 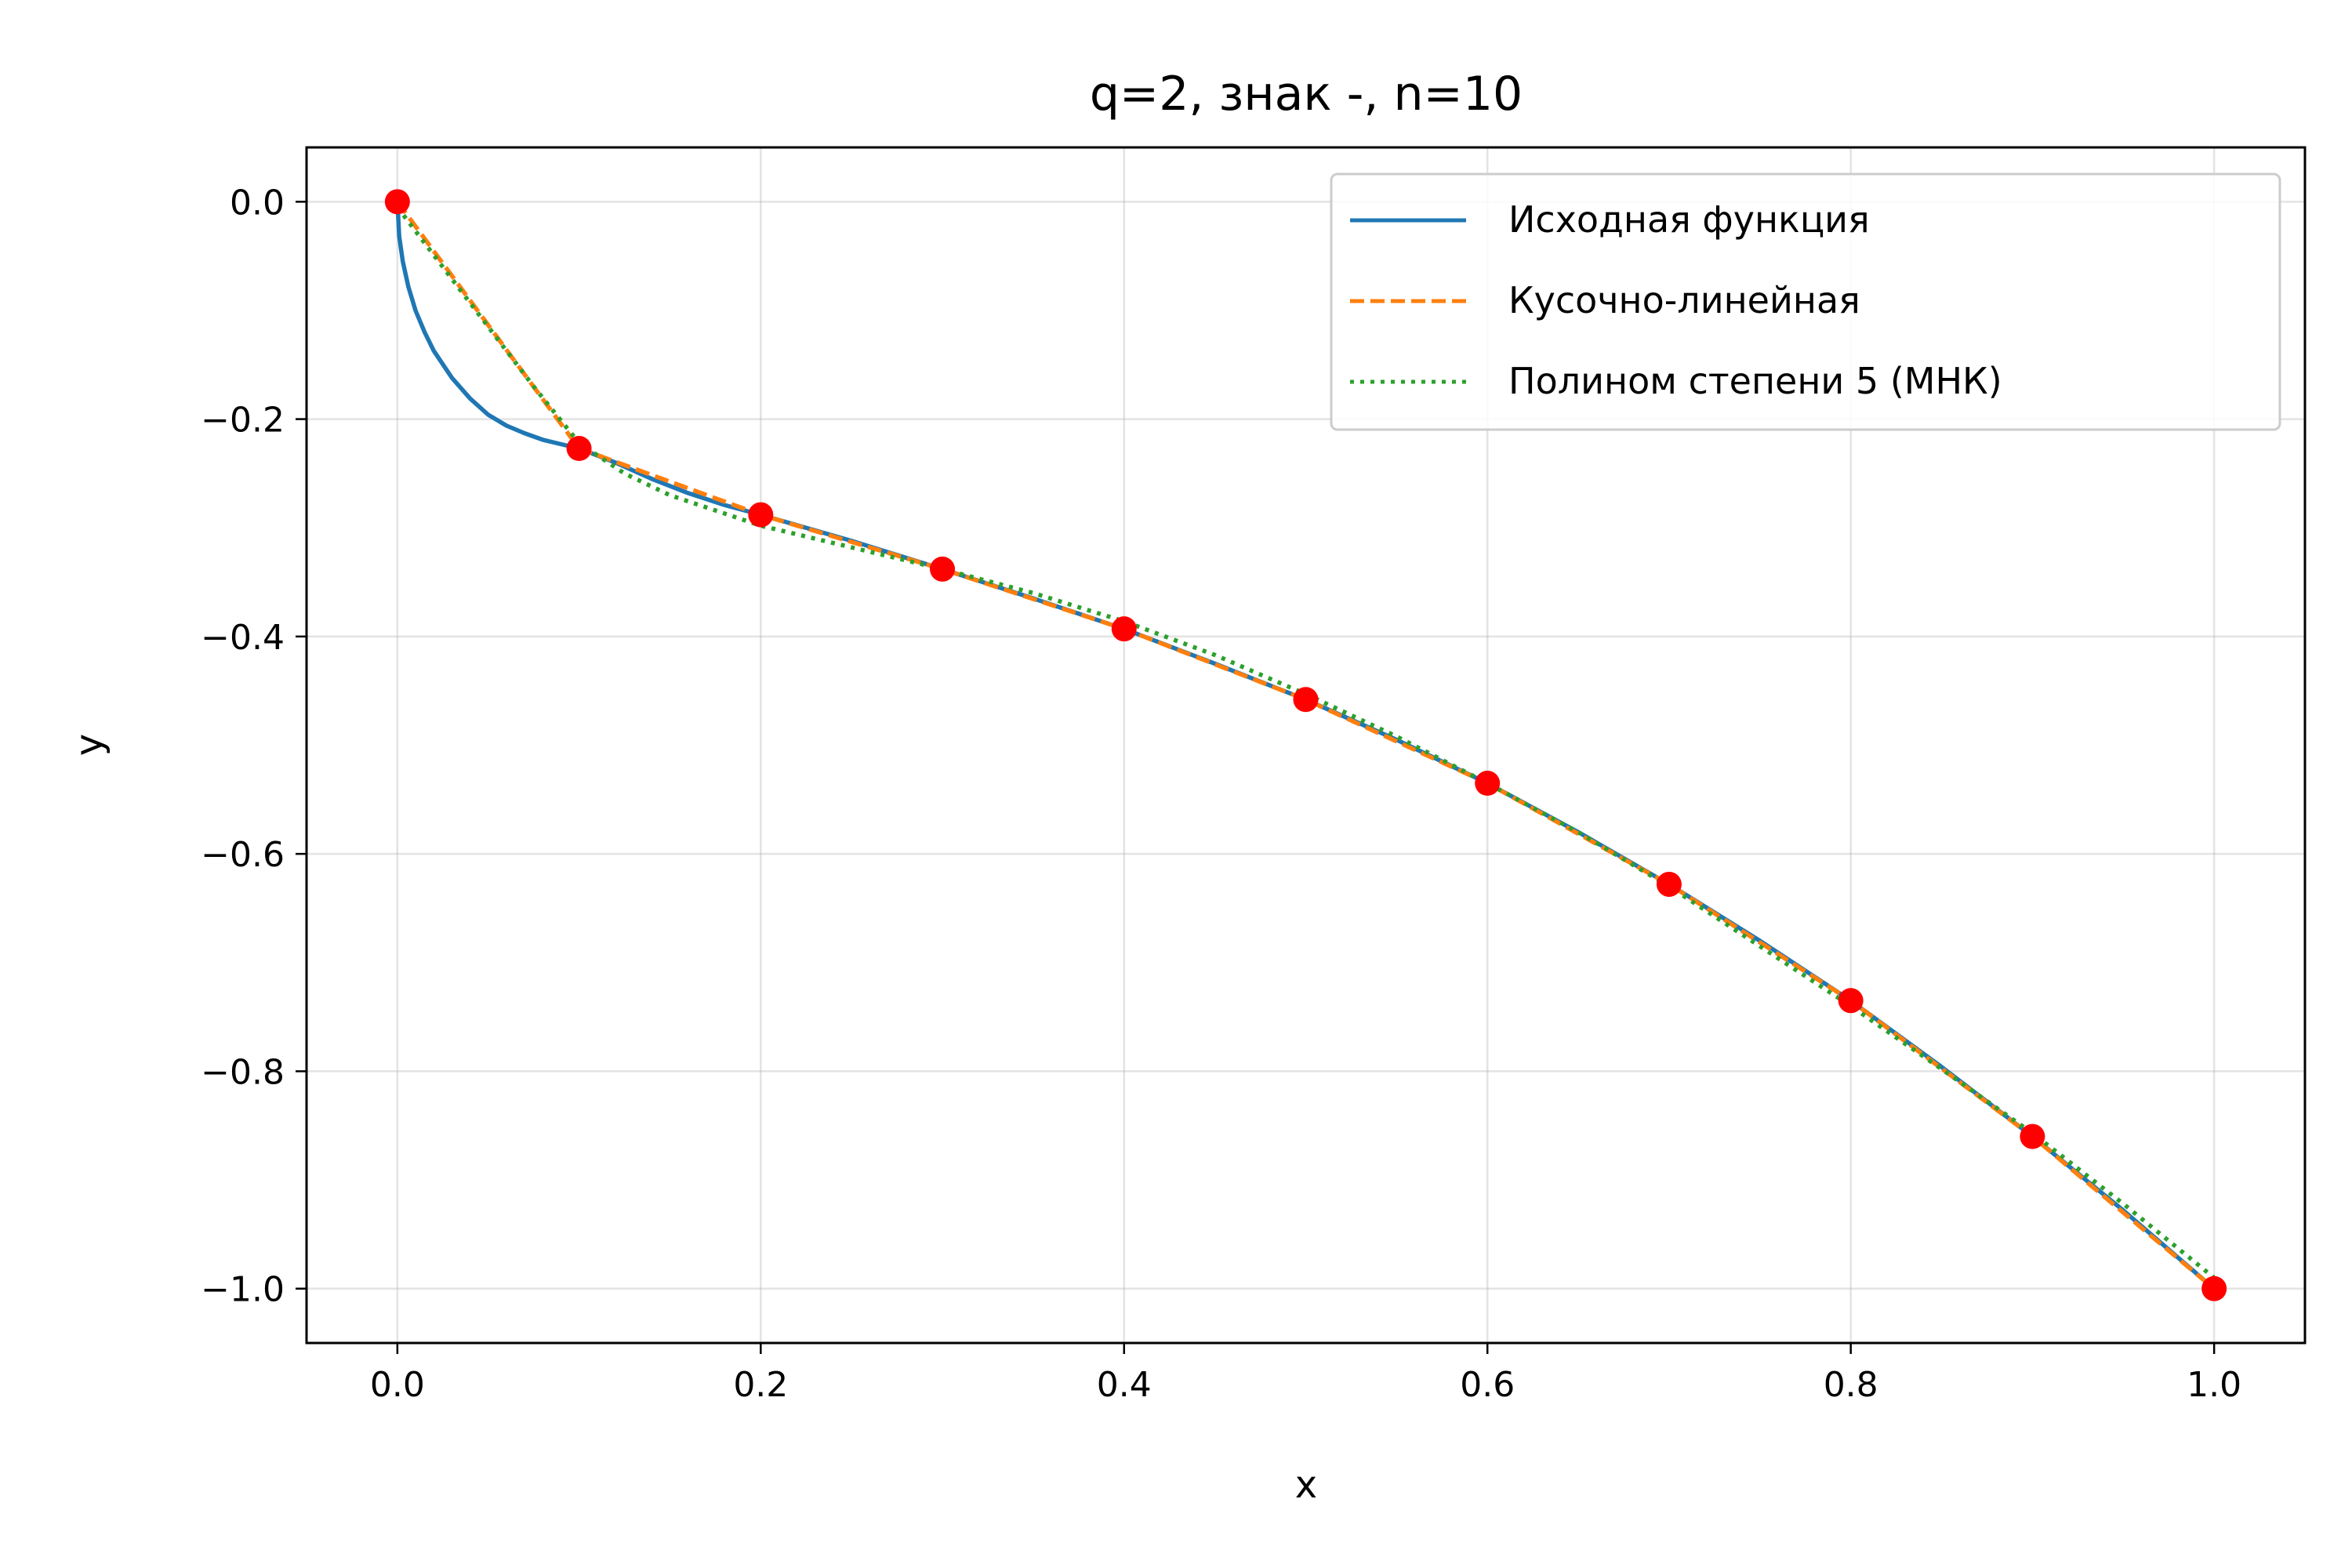 I want to click on y-tick-label: −1.0, so click(x=243, y=1290).